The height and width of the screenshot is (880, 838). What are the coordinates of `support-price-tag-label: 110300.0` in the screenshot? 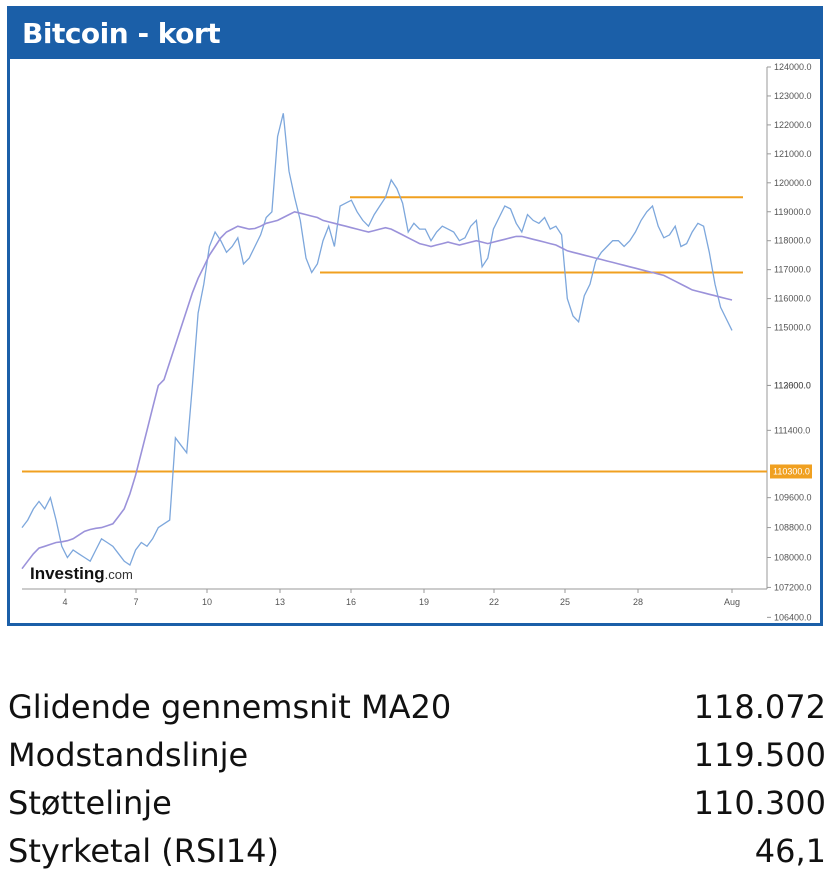 It's located at (791, 471).